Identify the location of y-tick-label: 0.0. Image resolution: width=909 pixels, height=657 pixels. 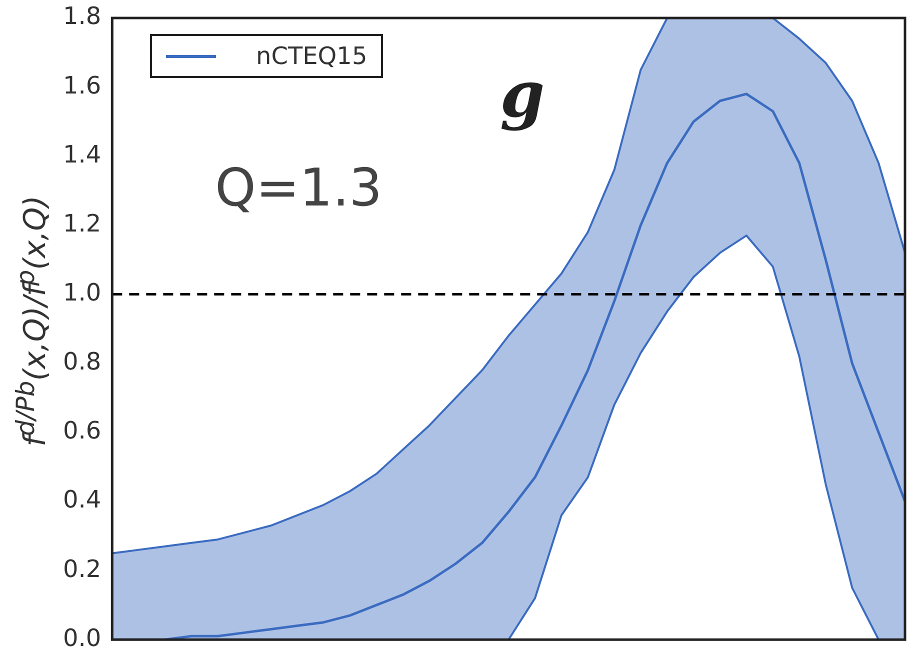
(82, 638).